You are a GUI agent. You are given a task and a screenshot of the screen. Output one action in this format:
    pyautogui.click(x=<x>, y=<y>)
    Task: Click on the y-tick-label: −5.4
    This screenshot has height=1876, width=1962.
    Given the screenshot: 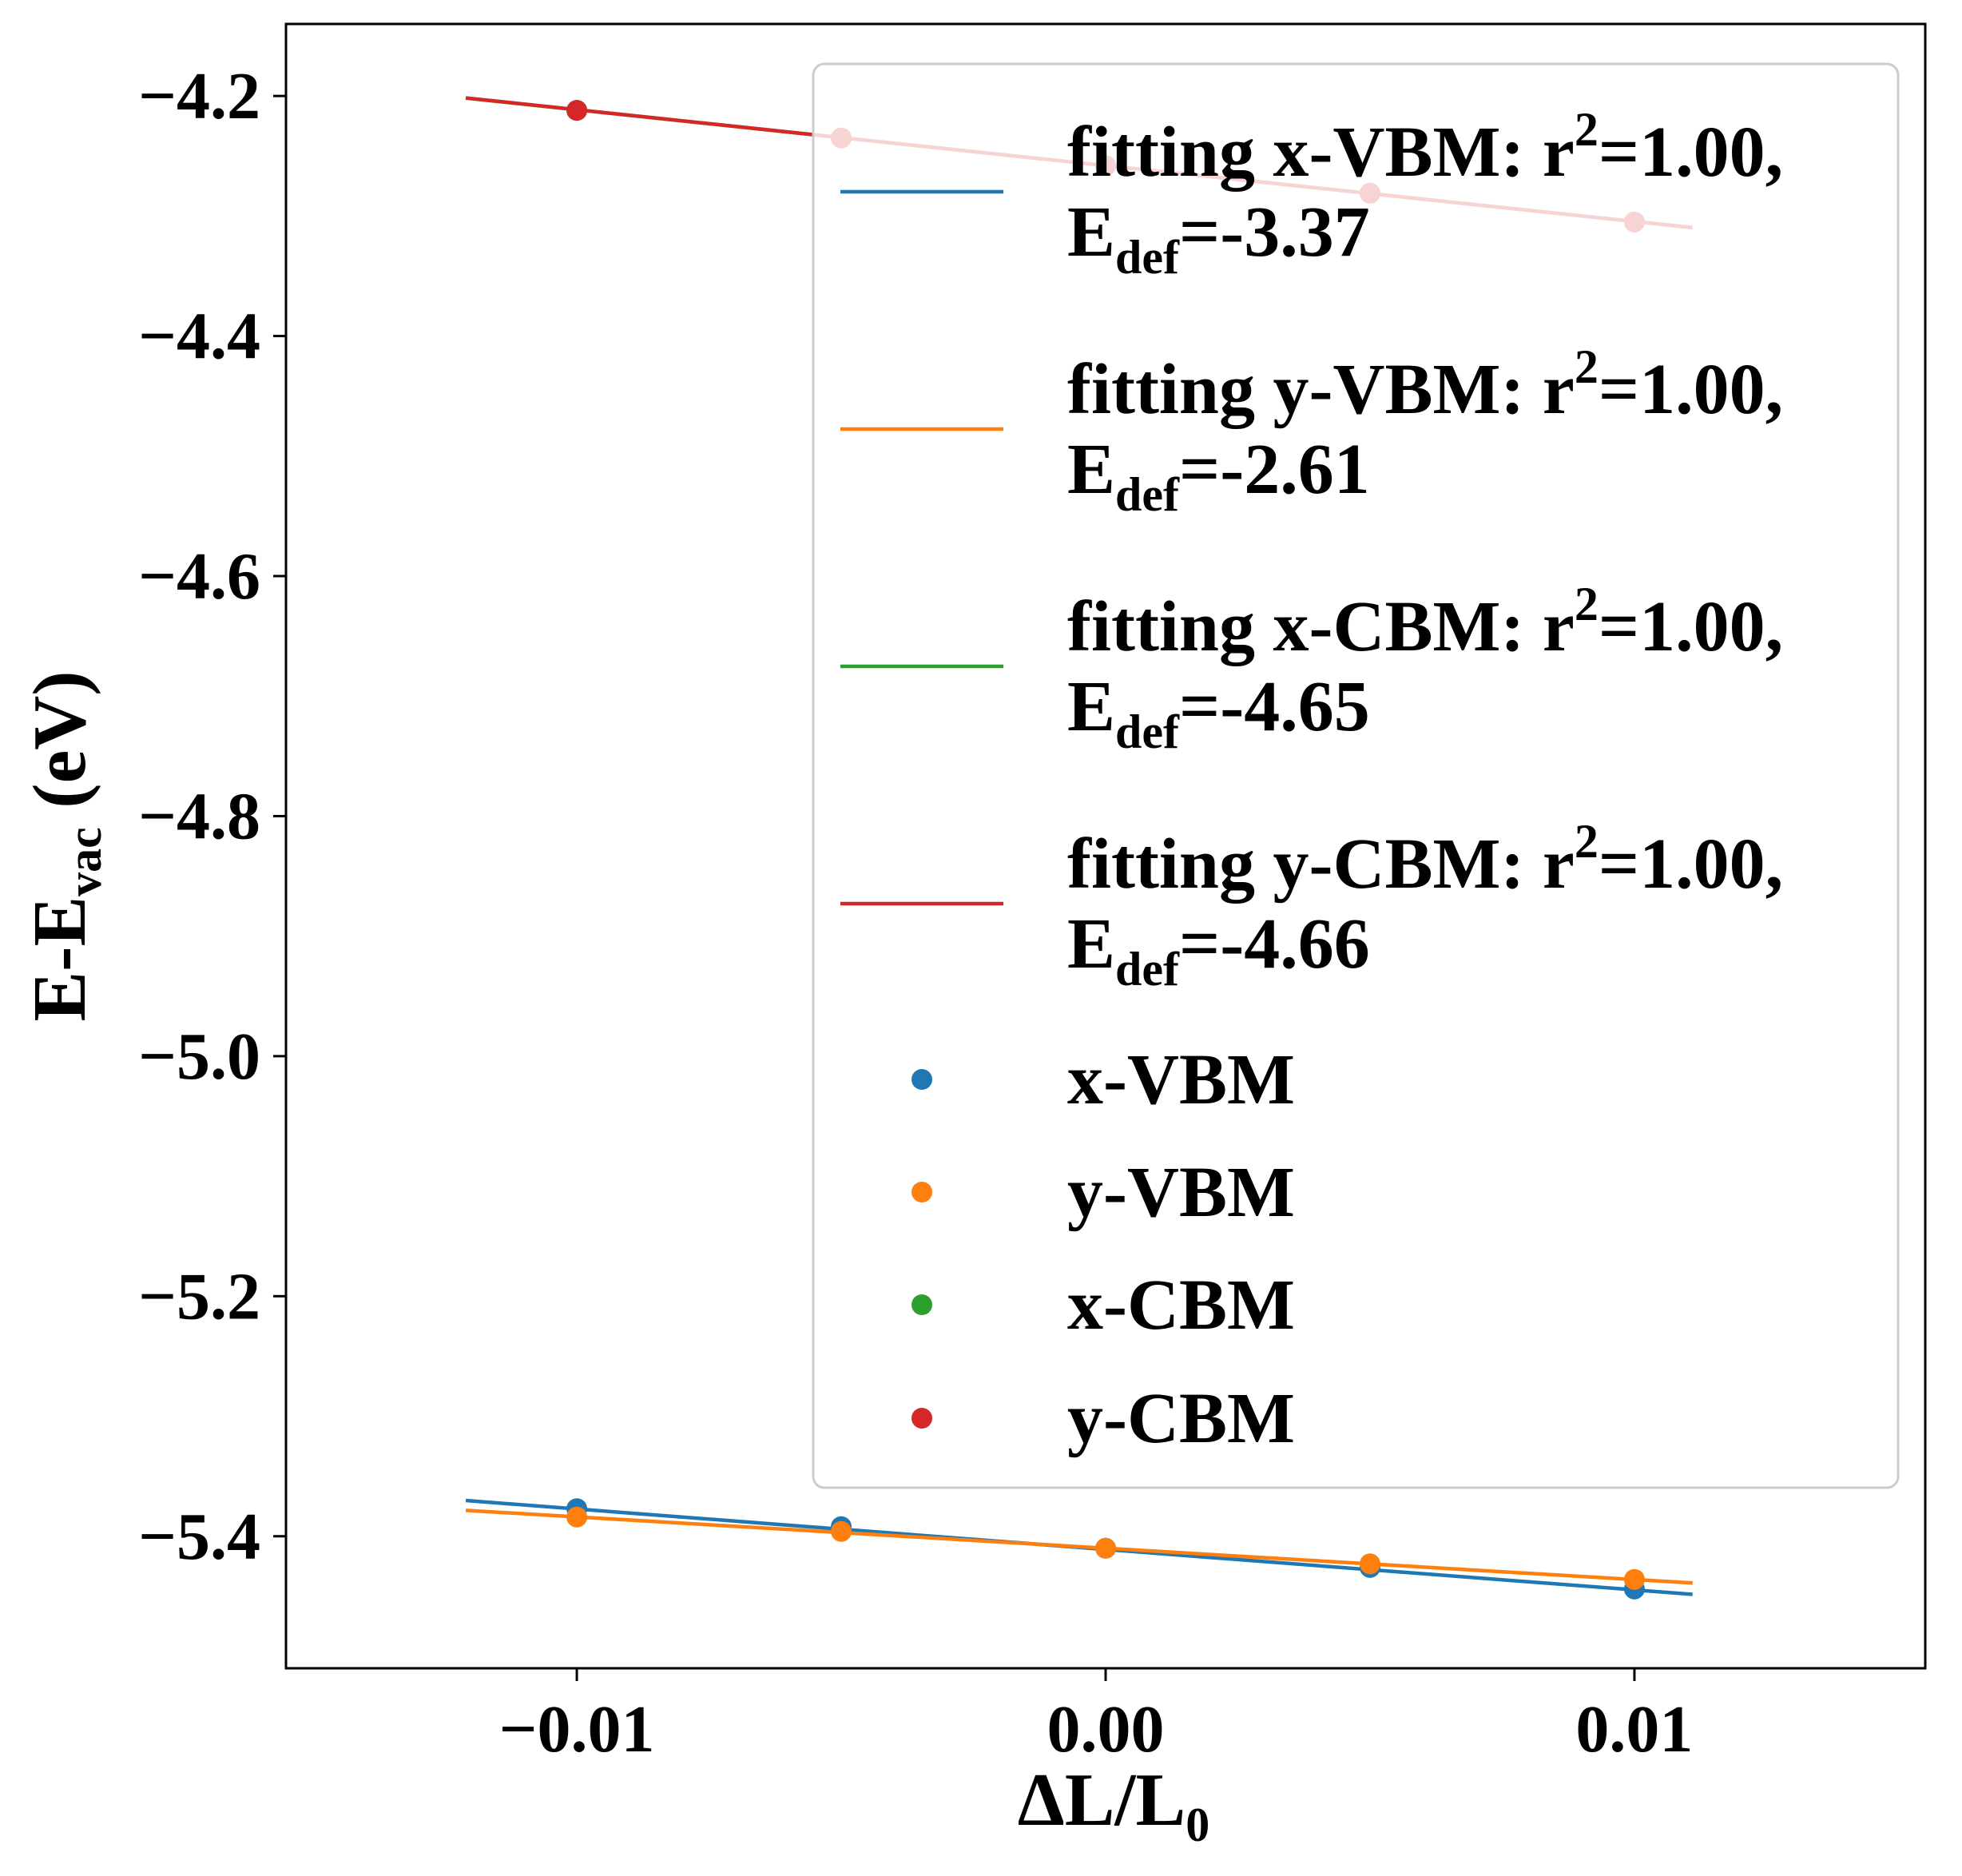 What is the action you would take?
    pyautogui.click(x=199, y=1537)
    